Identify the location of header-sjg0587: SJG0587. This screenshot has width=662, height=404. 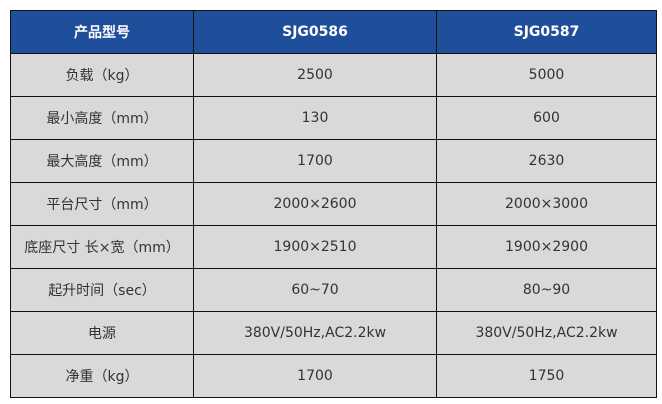
(546, 32).